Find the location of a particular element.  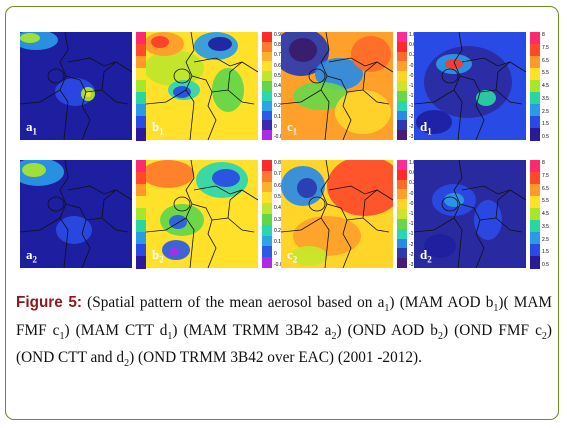

map-panel-d2: d2 is located at coordinates (470, 214).